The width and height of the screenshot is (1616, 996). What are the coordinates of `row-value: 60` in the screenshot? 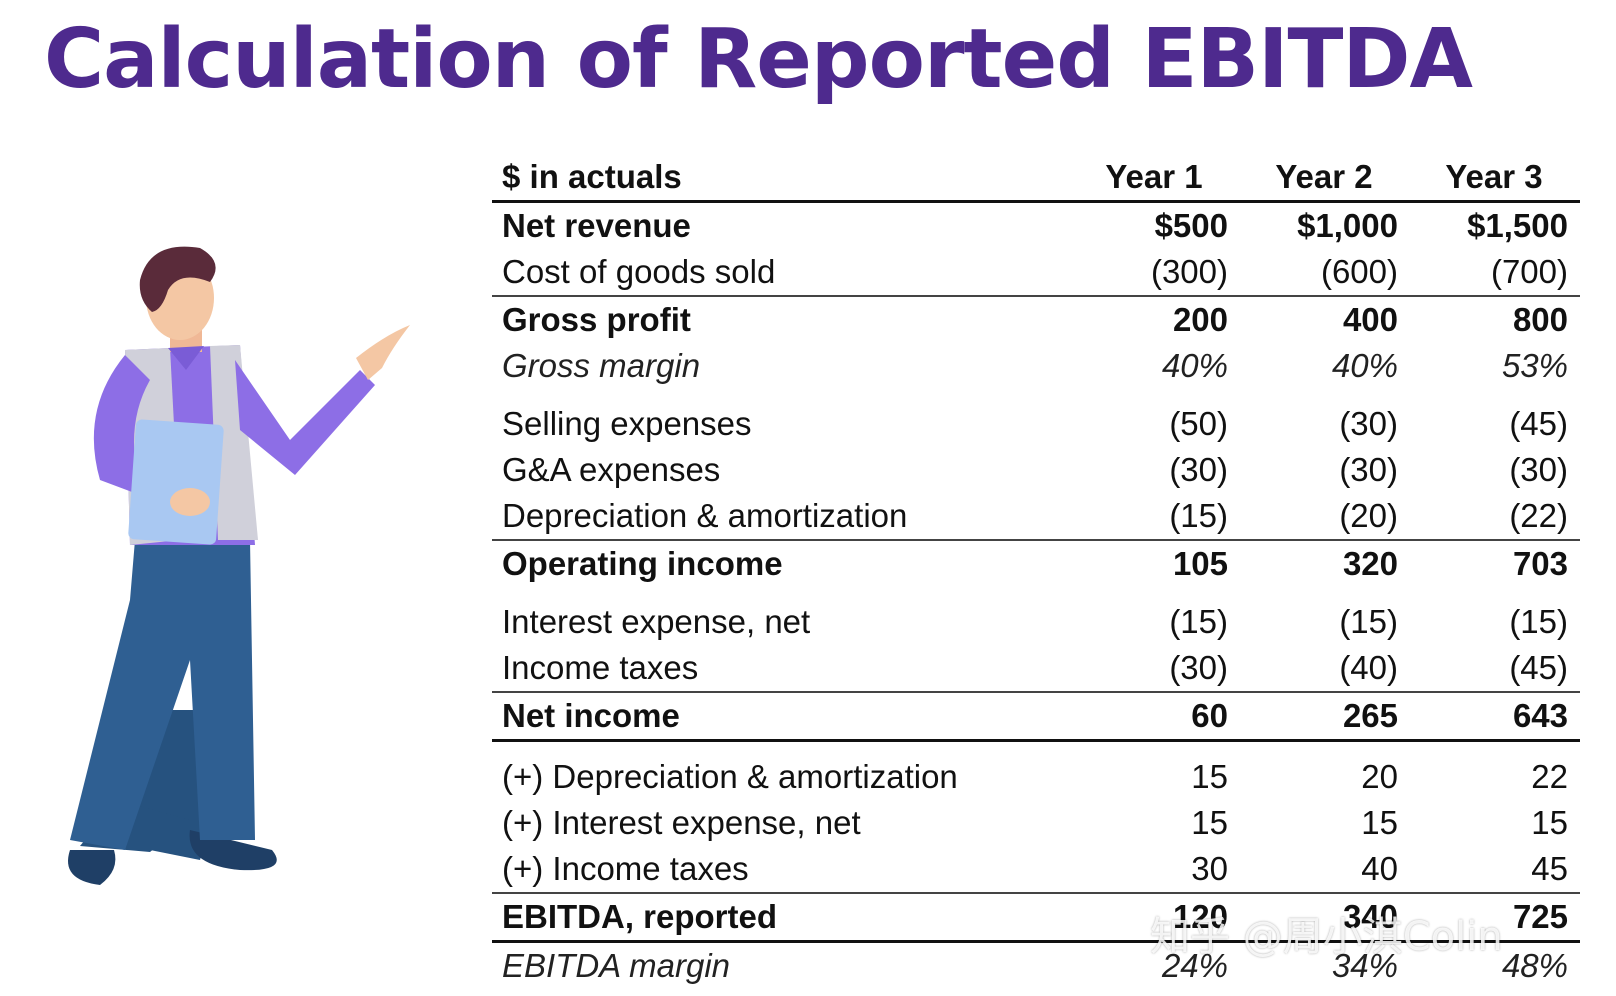 It's located at (1155, 717).